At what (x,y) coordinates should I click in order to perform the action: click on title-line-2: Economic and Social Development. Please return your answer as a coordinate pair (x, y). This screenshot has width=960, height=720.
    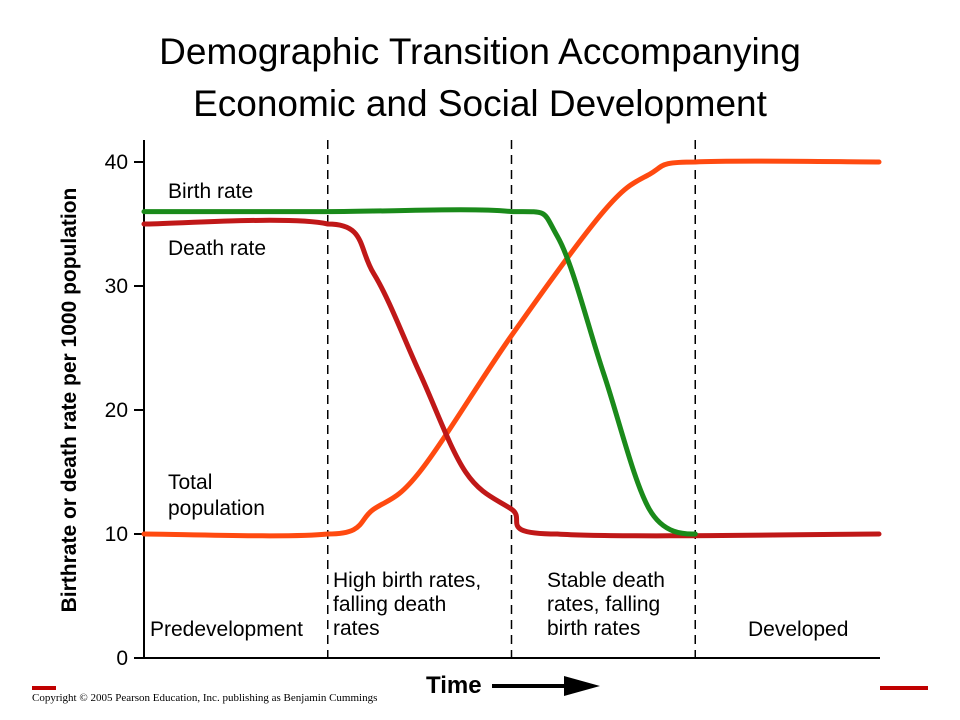
    Looking at the image, I should click on (480, 103).